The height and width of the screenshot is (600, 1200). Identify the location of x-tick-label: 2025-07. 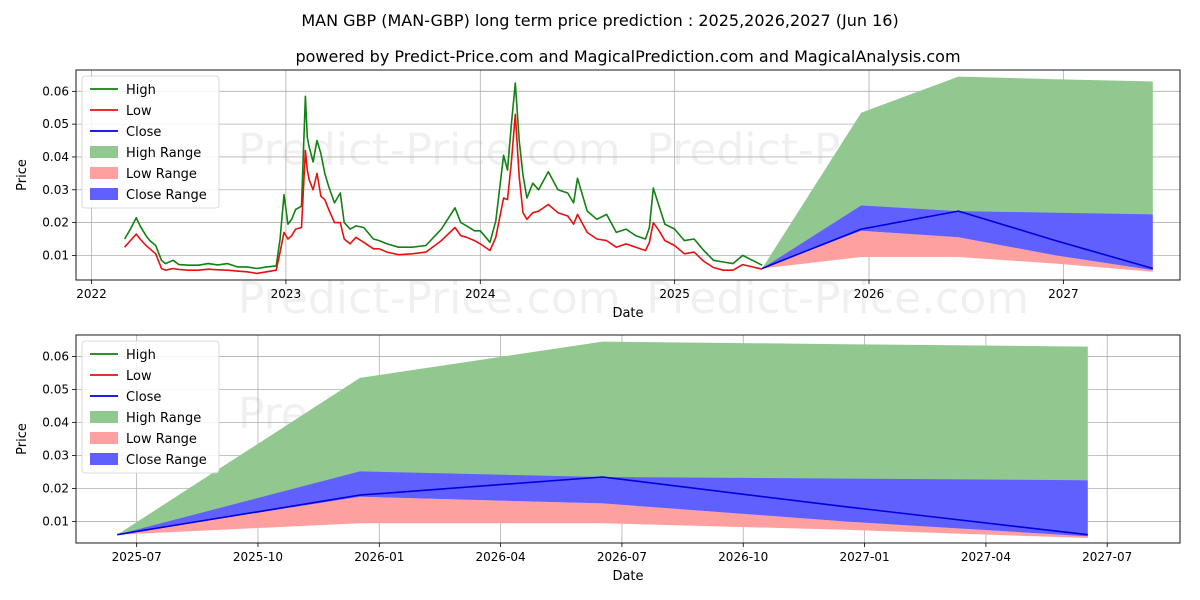
(137, 557).